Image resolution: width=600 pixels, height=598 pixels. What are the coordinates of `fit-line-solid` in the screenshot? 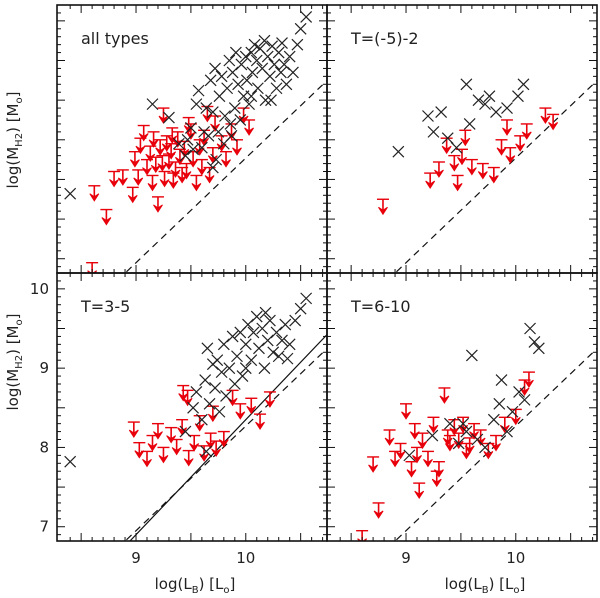 It's located at (228, 437).